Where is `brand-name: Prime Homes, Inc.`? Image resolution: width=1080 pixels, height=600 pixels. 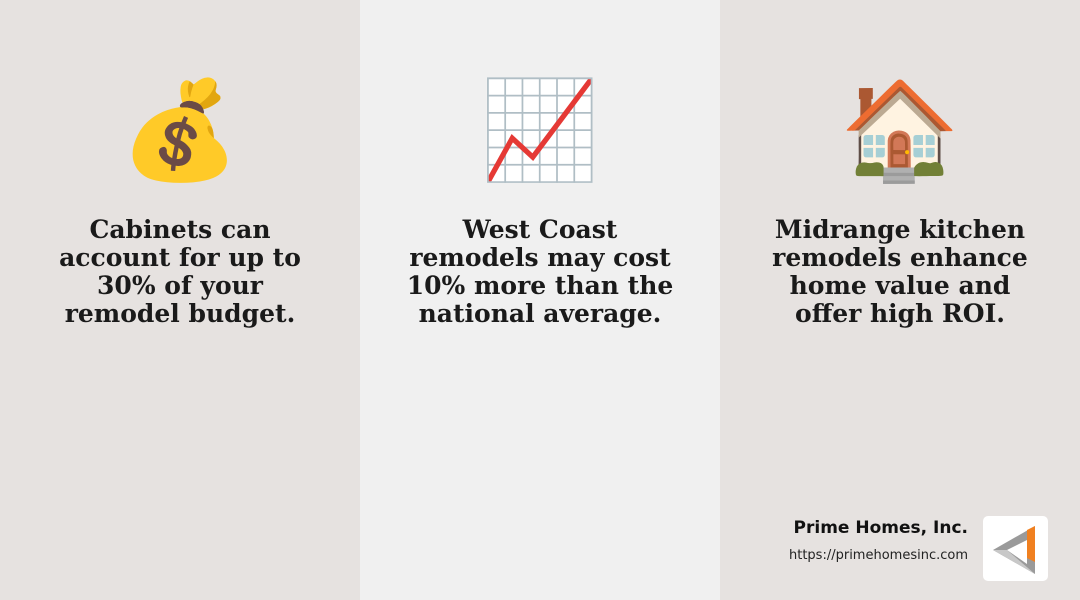 brand-name: Prime Homes, Inc. is located at coordinates (880, 528).